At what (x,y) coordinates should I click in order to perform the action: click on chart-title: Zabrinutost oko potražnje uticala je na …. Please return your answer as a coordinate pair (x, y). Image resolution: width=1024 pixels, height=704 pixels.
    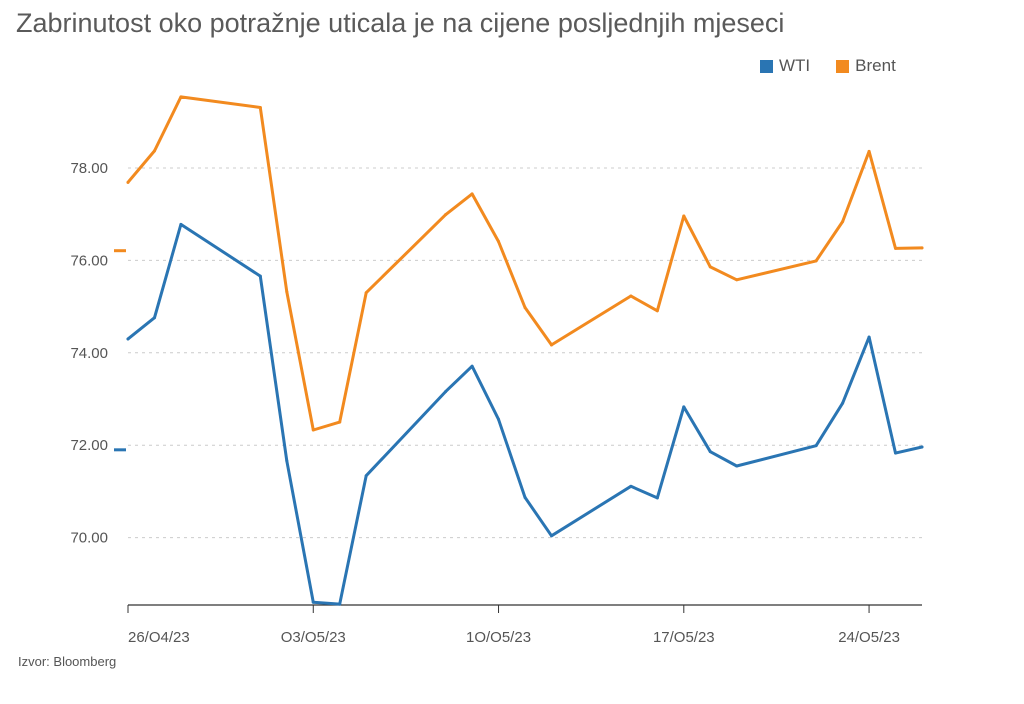
    Looking at the image, I should click on (400, 23).